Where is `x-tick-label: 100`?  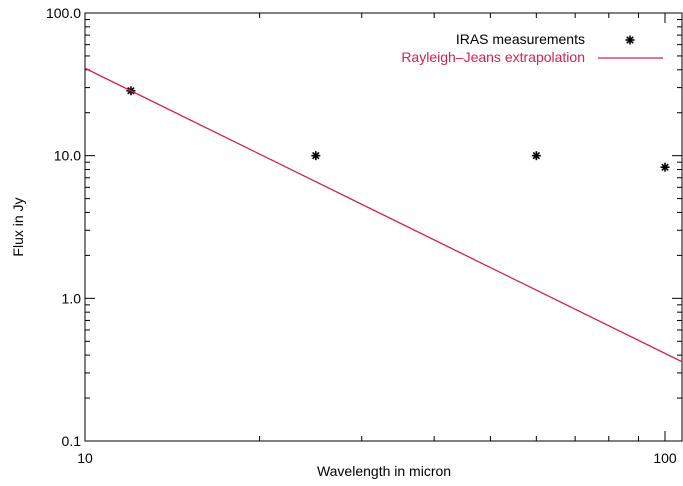
x-tick-label: 100 is located at coordinates (665, 458).